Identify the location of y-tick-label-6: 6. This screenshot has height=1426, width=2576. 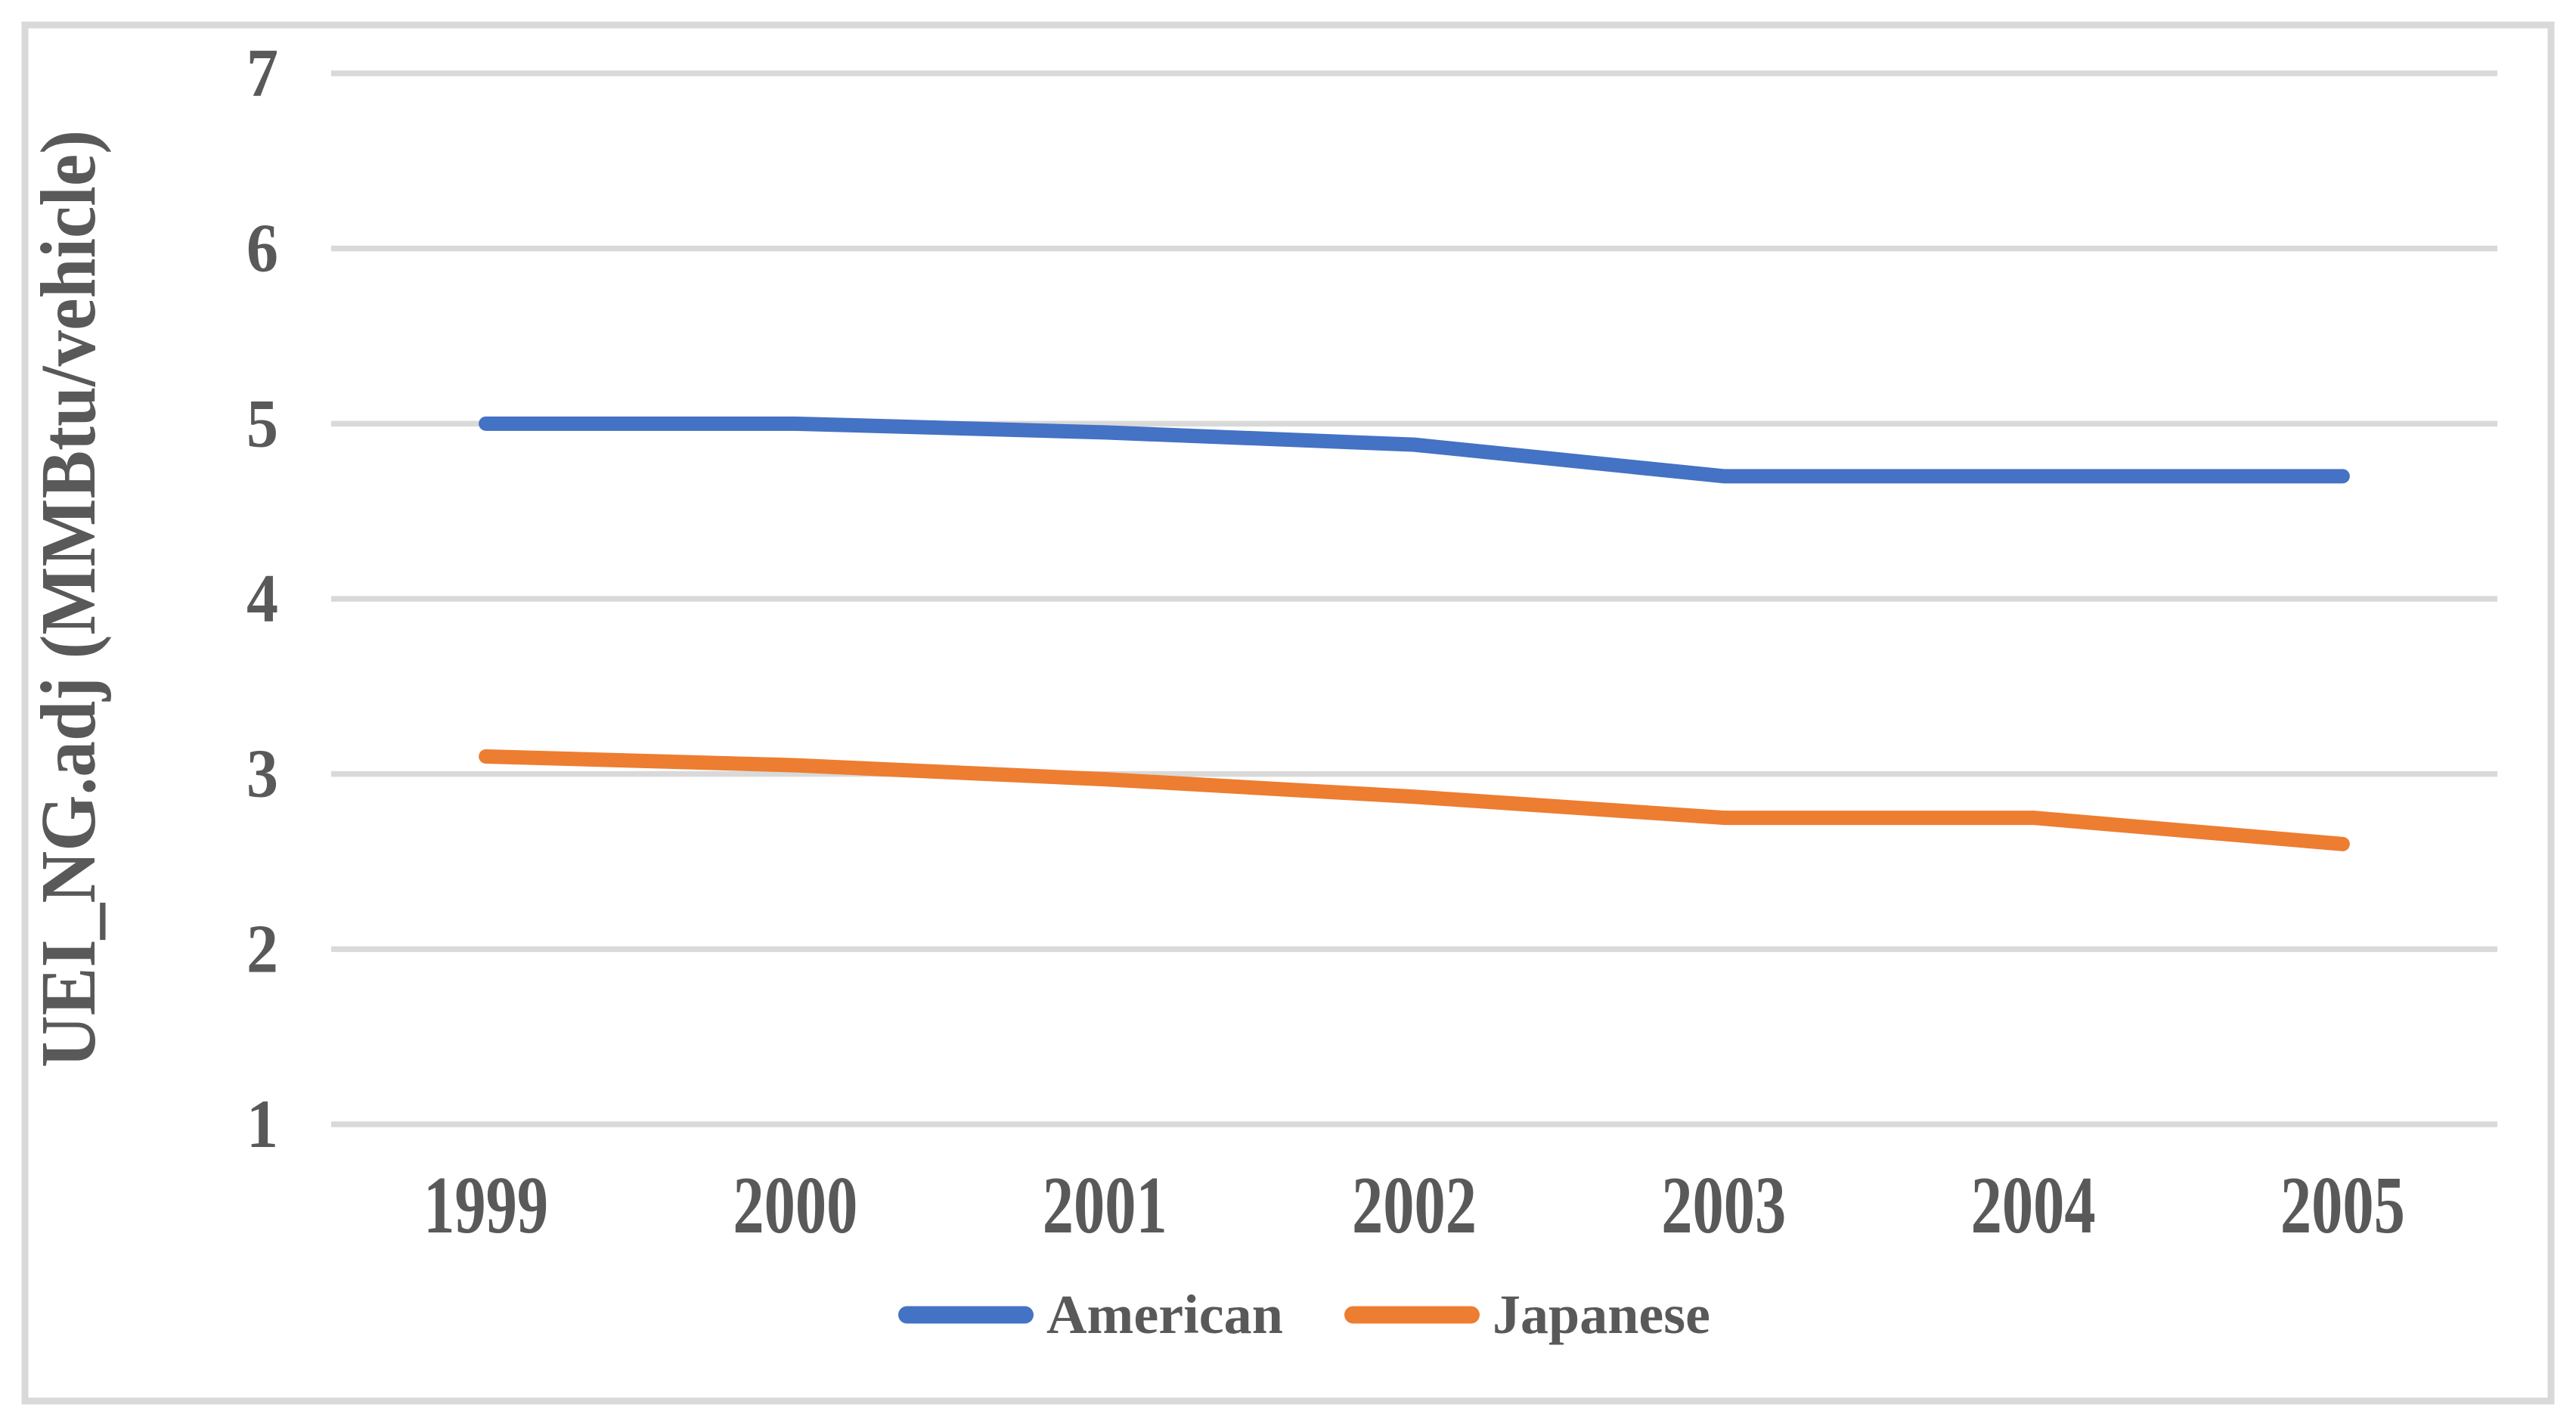
(262, 248).